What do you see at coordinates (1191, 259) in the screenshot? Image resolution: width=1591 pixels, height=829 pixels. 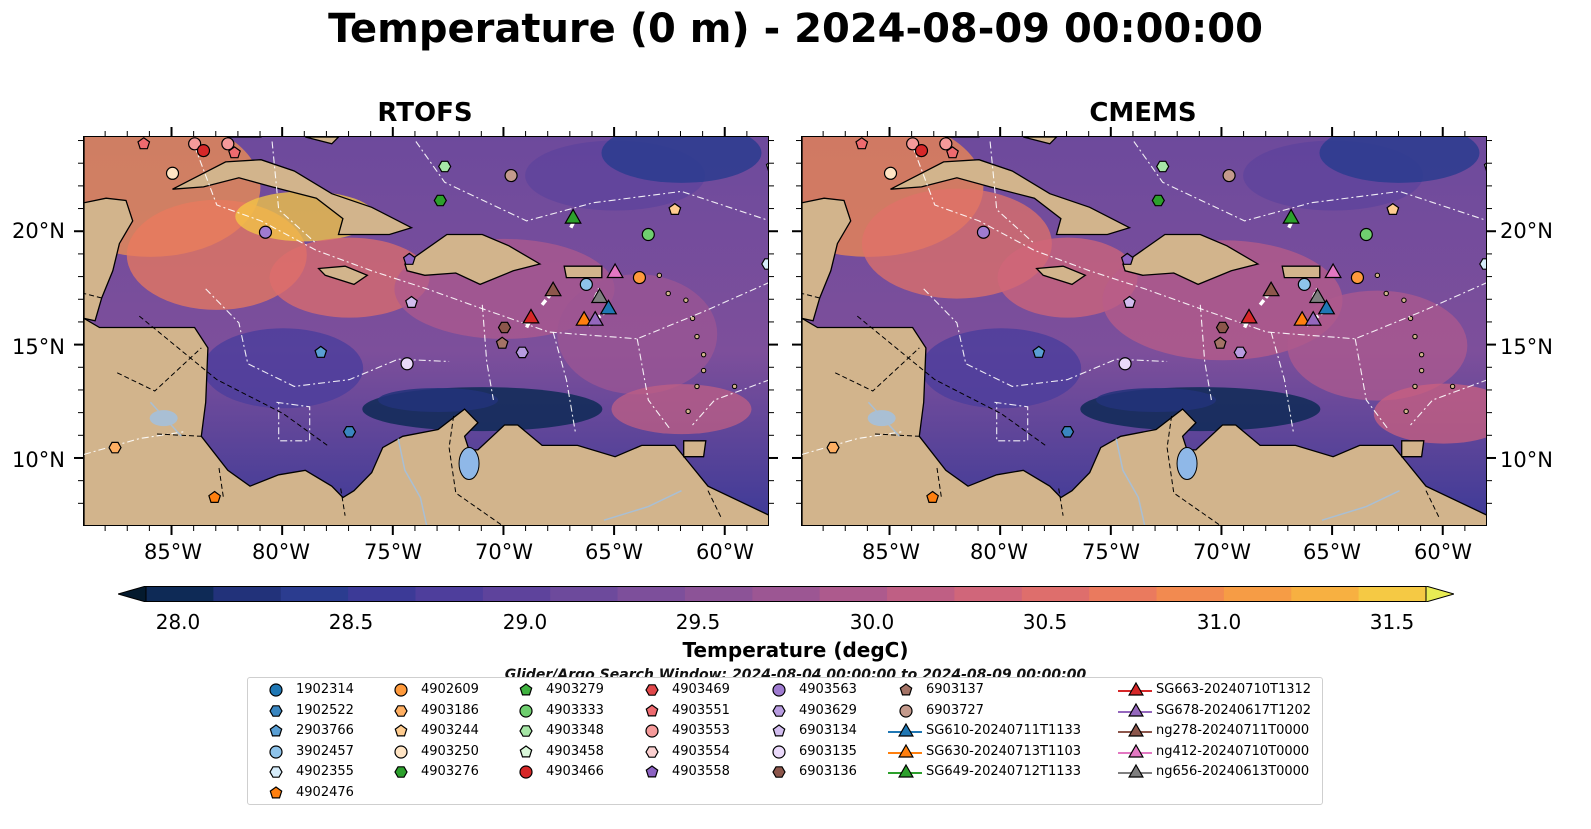 I see `land-hispaniola` at bounding box center [1191, 259].